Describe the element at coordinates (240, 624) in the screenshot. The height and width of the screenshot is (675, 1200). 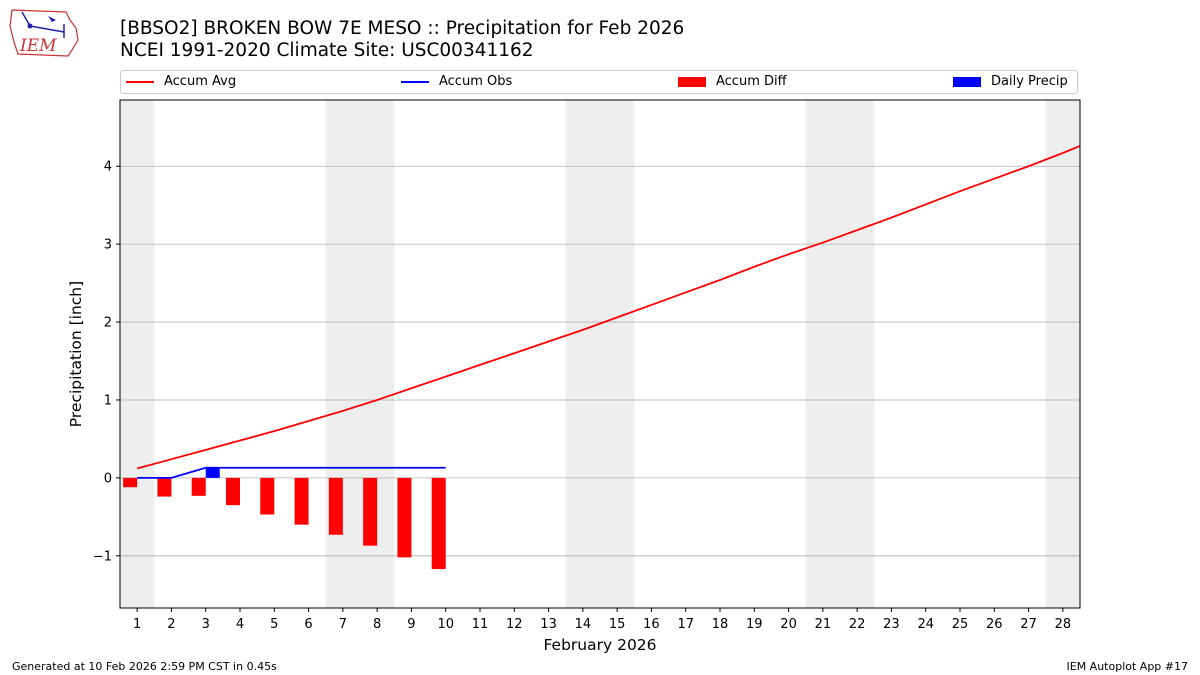
I see `x-tick-label: 4` at that location.